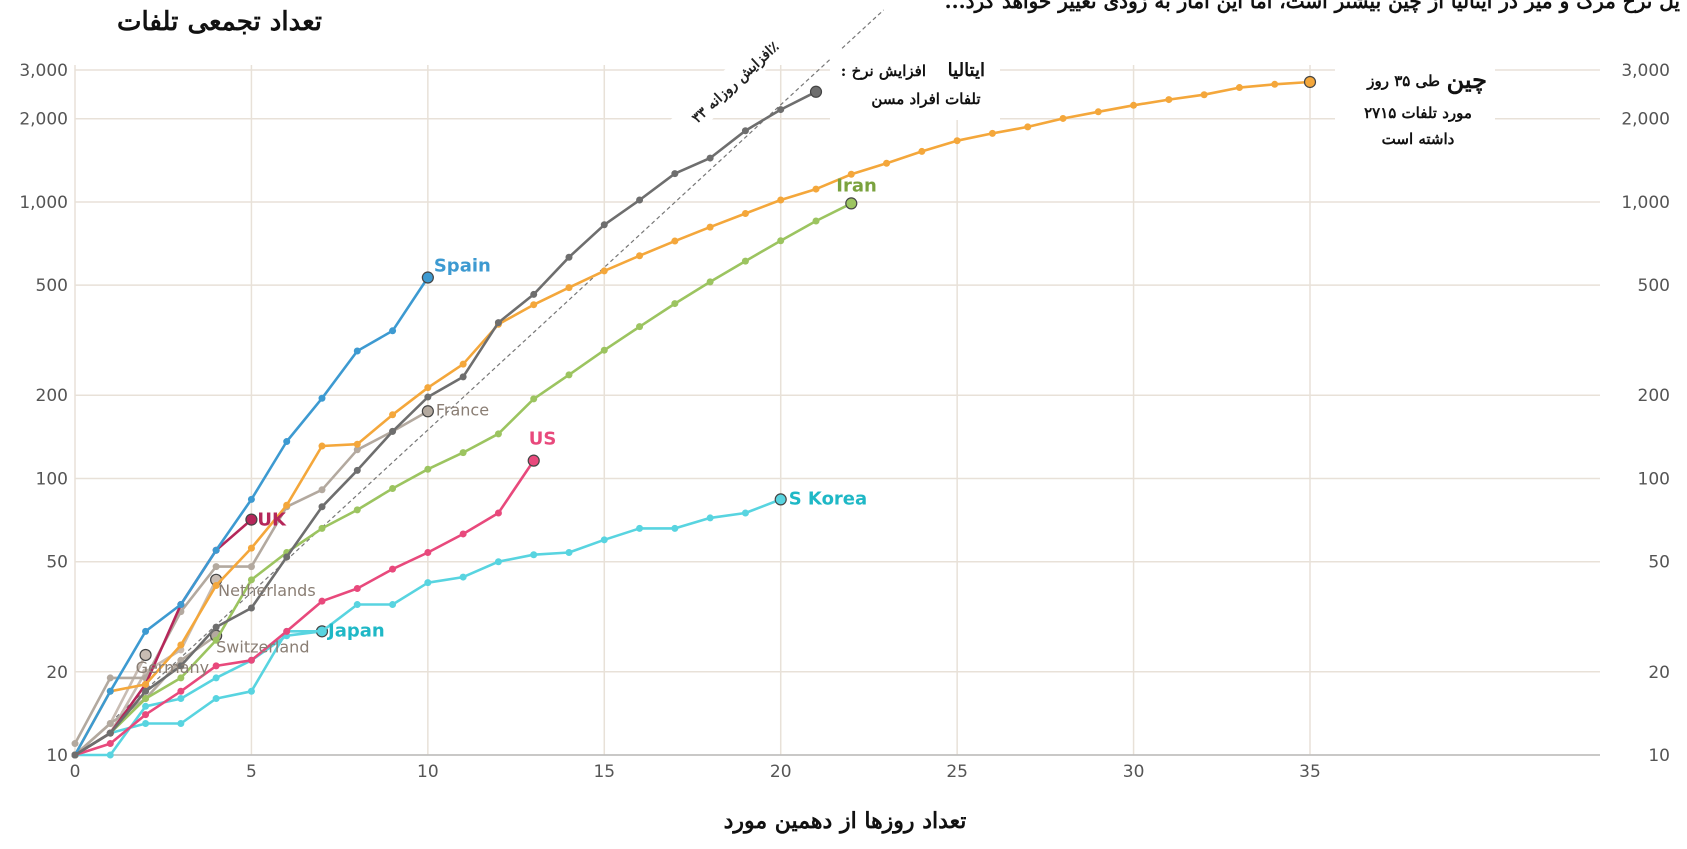 This screenshot has width=1687, height=849. I want to click on y-tick-label-right: 2,000, so click(1645, 120).